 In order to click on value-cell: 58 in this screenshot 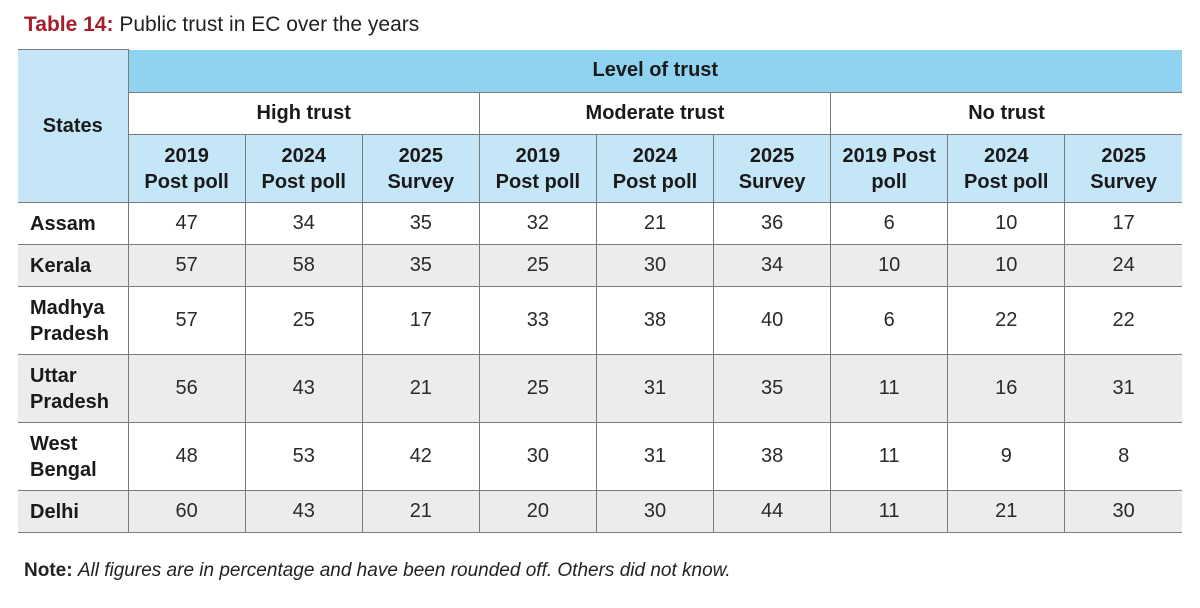, I will do `click(303, 265)`.